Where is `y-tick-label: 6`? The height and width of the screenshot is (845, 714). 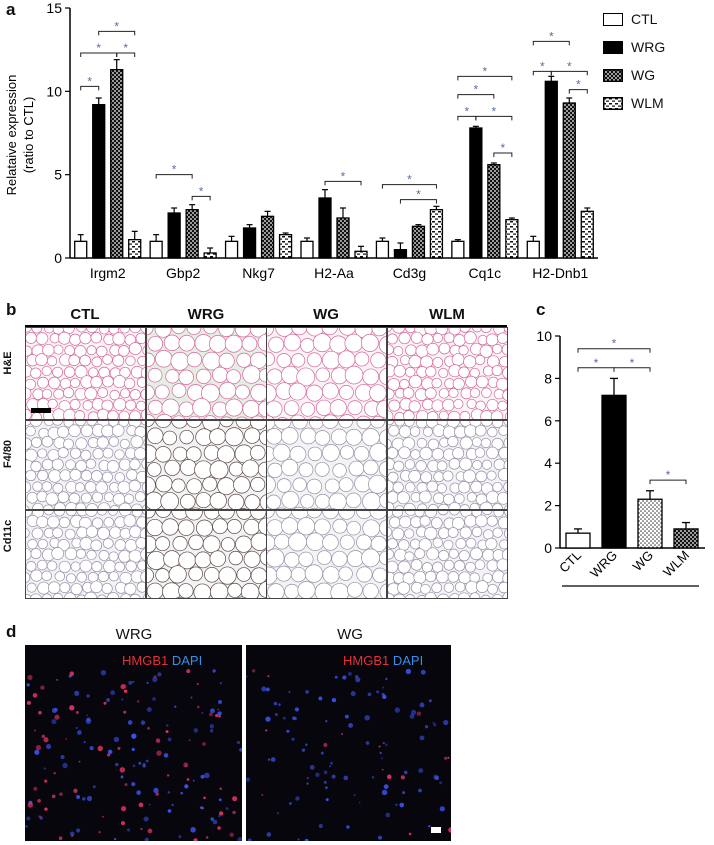
y-tick-label: 6 is located at coordinates (548, 421).